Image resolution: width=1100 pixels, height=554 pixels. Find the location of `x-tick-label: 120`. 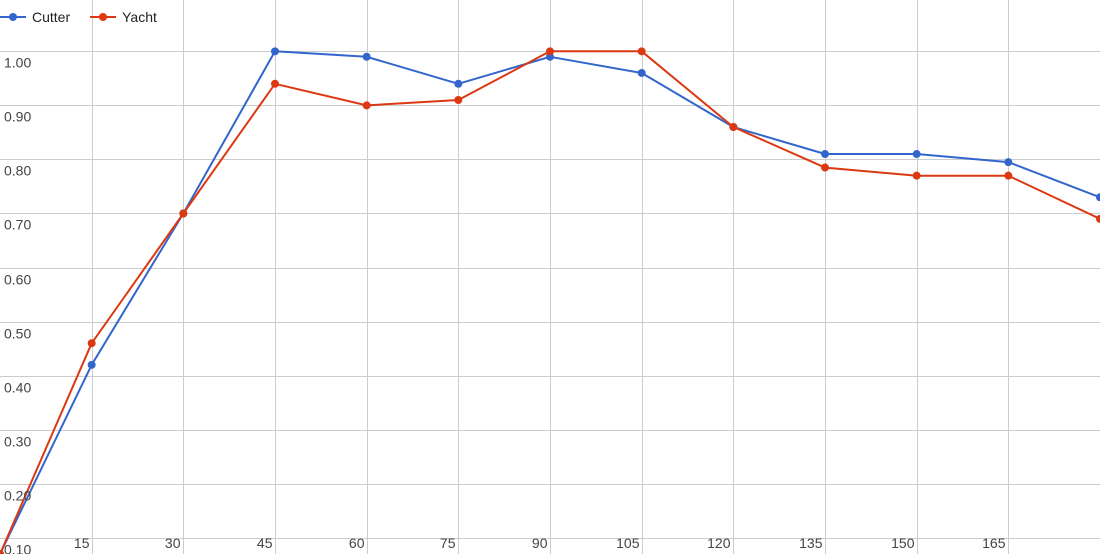

x-tick-label: 120 is located at coordinates (719, 543).